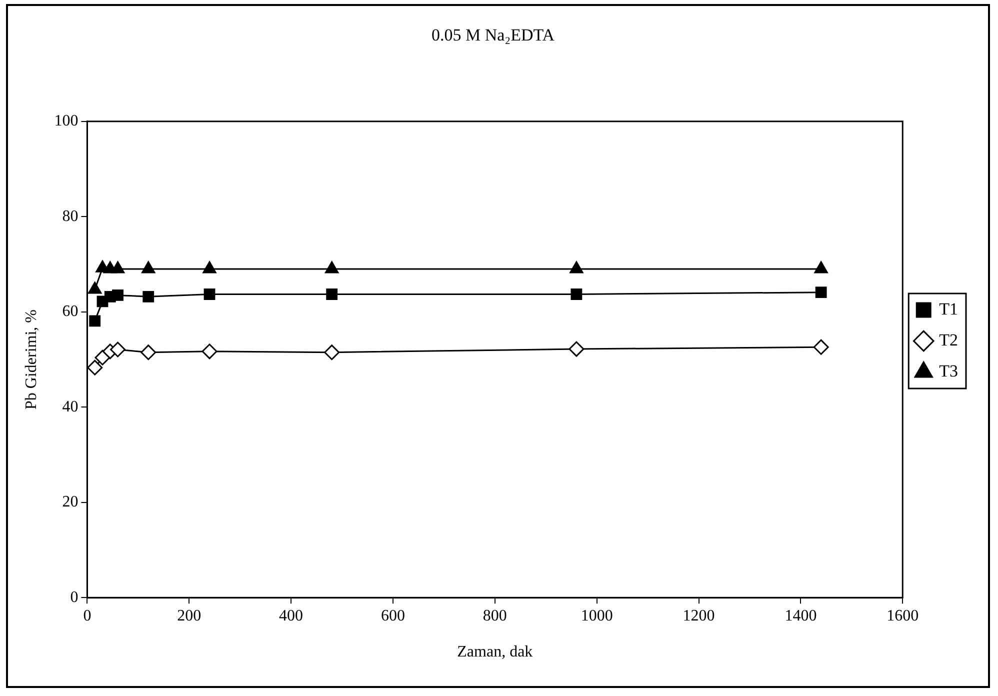  I want to click on y-tick-label: 0, so click(74, 597).